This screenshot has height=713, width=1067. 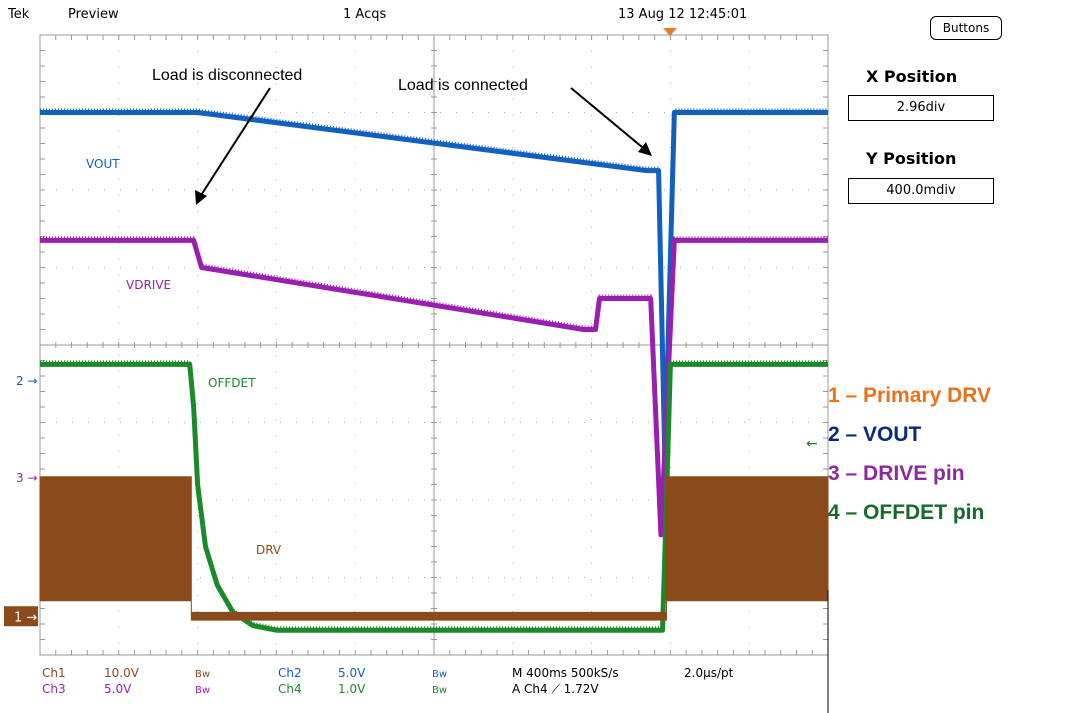 What do you see at coordinates (609, 120) in the screenshot?
I see `annotation-arrow-connected` at bounding box center [609, 120].